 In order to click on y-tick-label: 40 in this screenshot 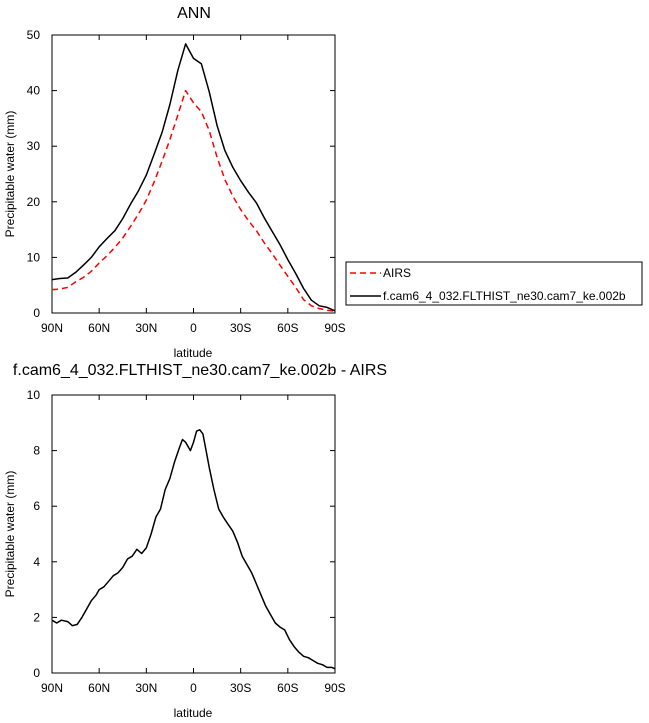, I will do `click(34, 91)`.